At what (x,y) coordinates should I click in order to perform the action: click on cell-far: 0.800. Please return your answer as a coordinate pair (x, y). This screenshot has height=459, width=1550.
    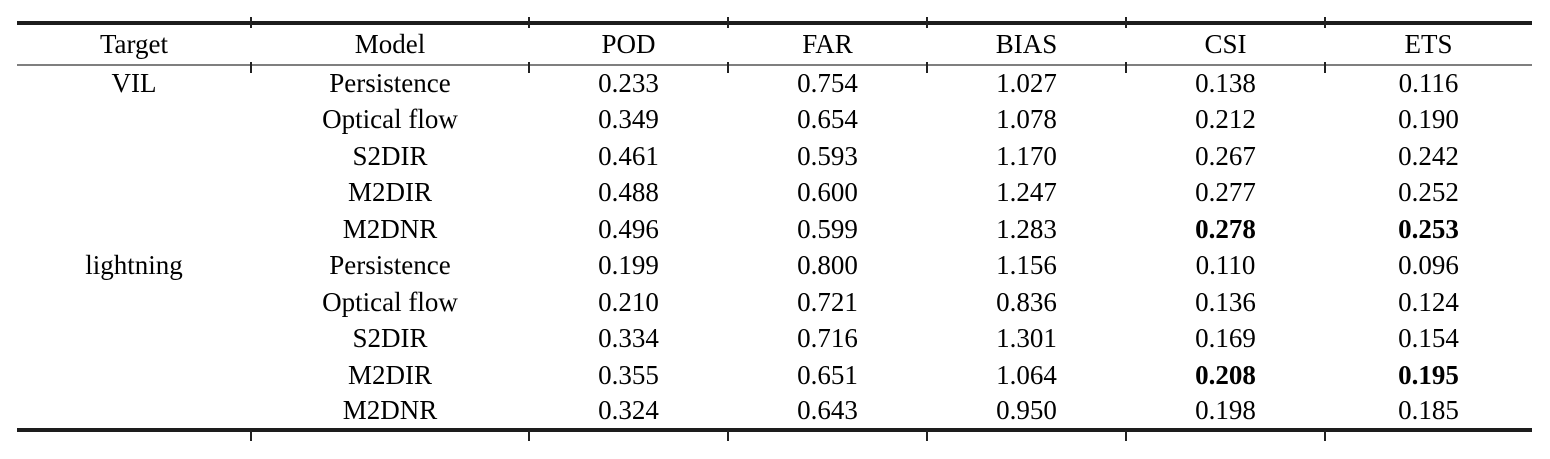
    Looking at the image, I should click on (827, 265).